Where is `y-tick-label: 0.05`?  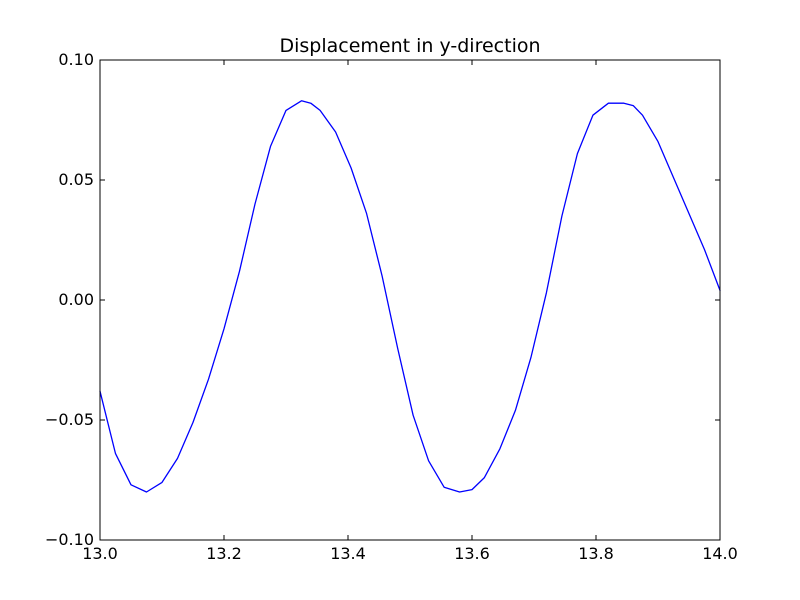
y-tick-label: 0.05 is located at coordinates (76, 179).